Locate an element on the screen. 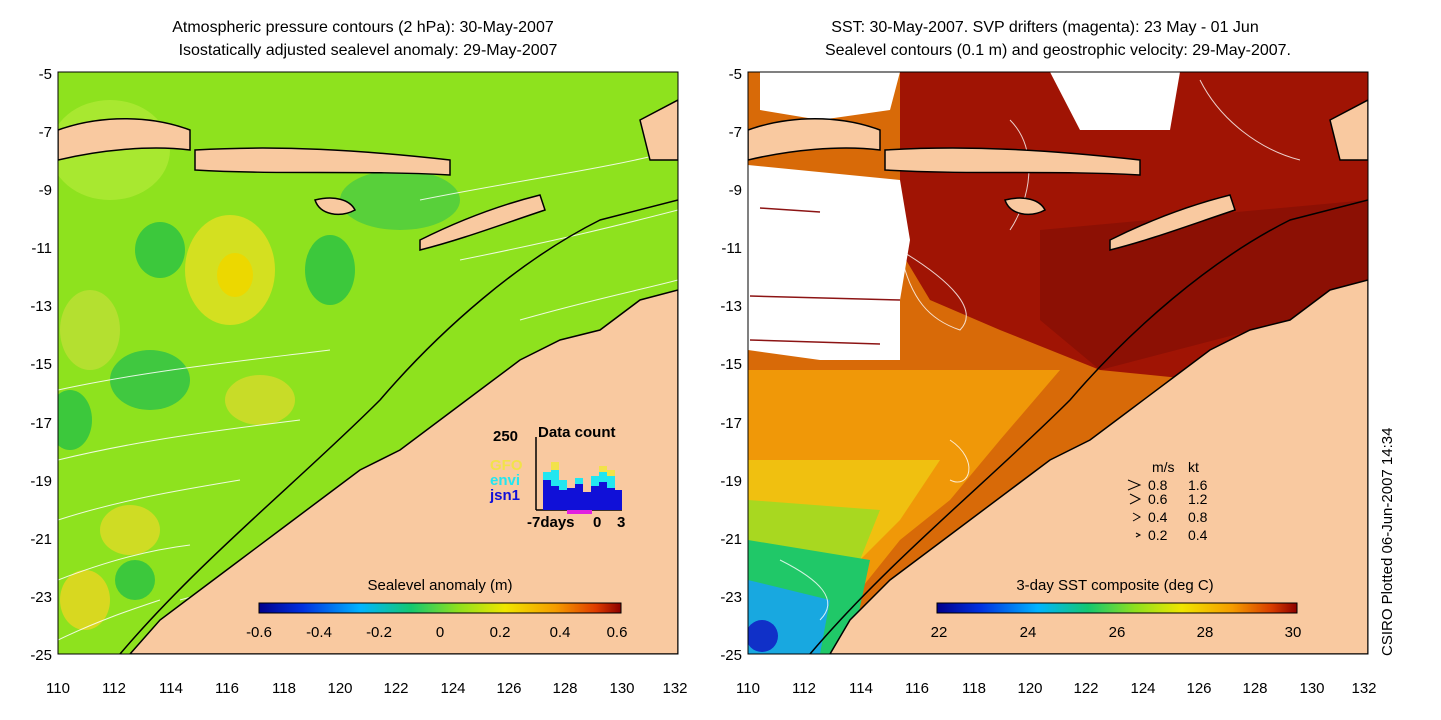 The height and width of the screenshot is (720, 1441). left-colorbar-tick: 0 is located at coordinates (440, 632).